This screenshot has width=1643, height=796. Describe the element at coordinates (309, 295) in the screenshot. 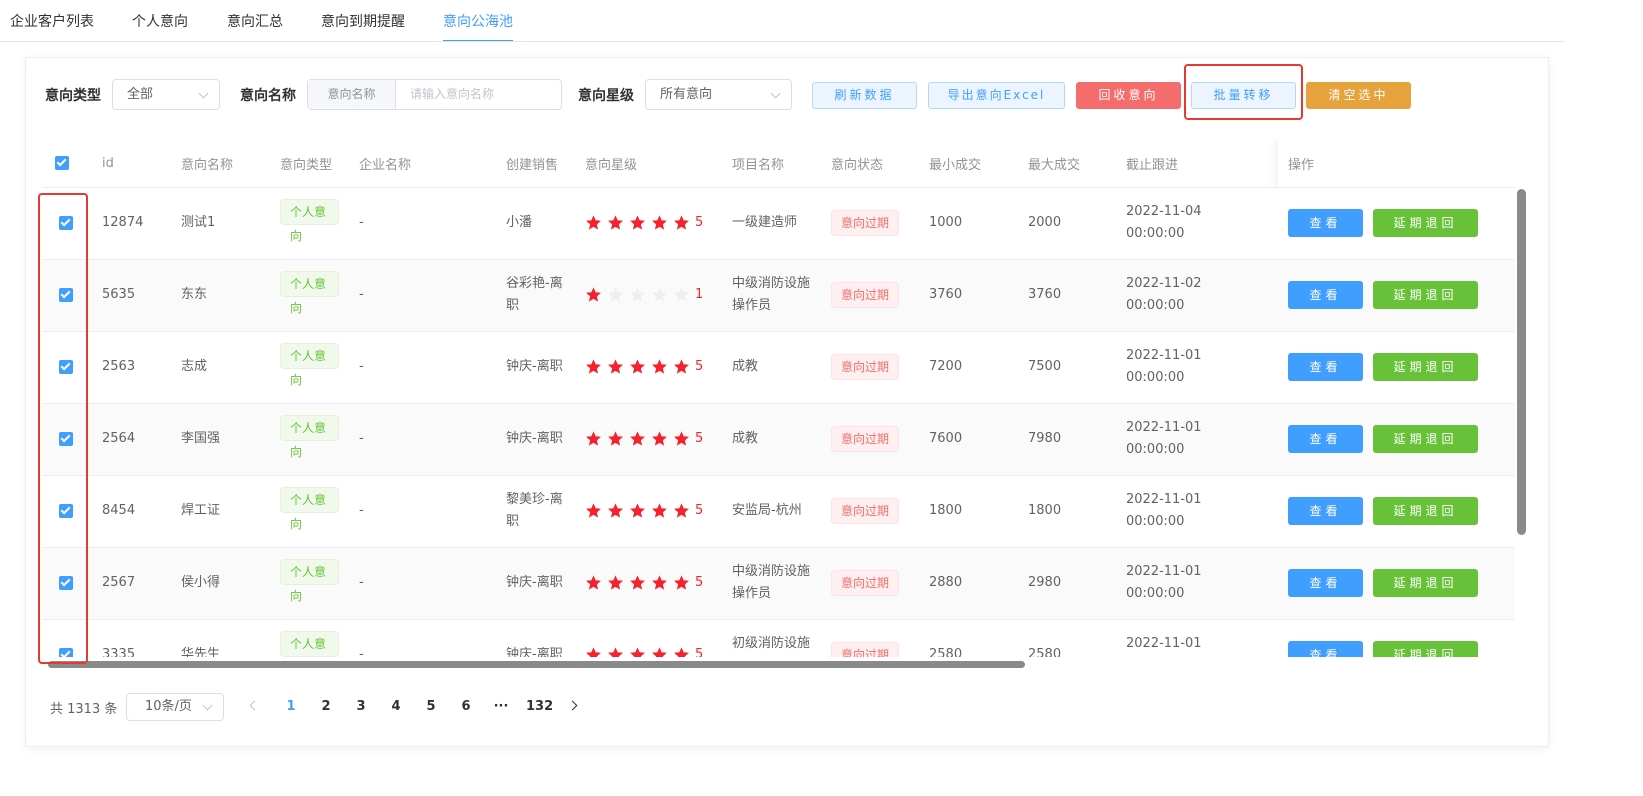

I see `cell: 个人意向` at that location.